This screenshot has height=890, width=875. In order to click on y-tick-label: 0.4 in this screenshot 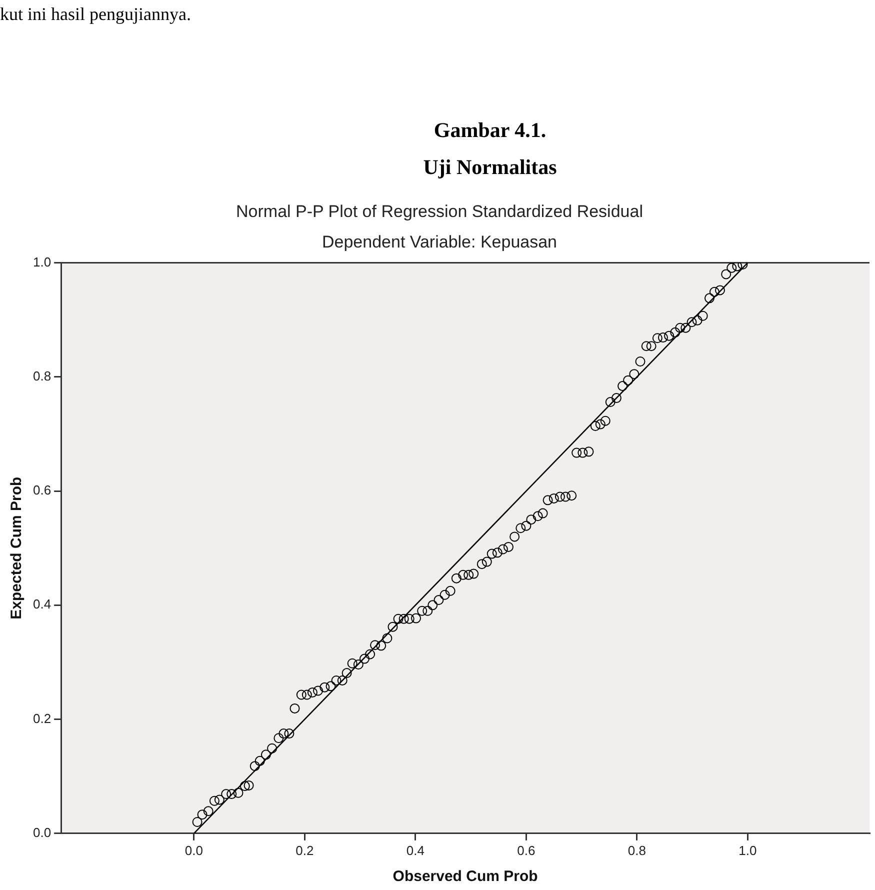, I will do `click(42, 604)`.